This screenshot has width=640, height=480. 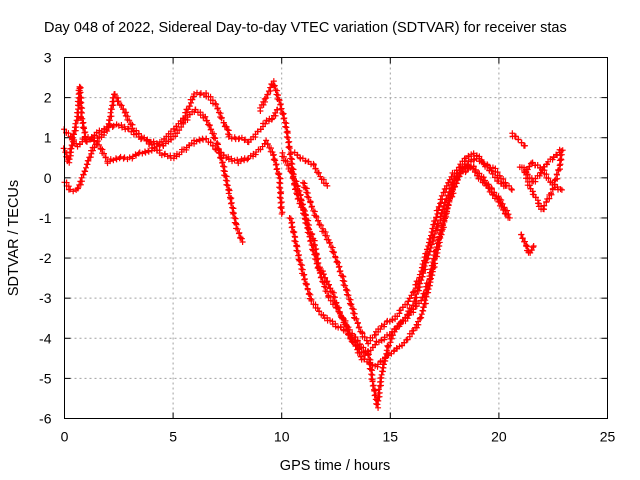 I want to click on y-tick-label: -5, so click(x=45, y=378).